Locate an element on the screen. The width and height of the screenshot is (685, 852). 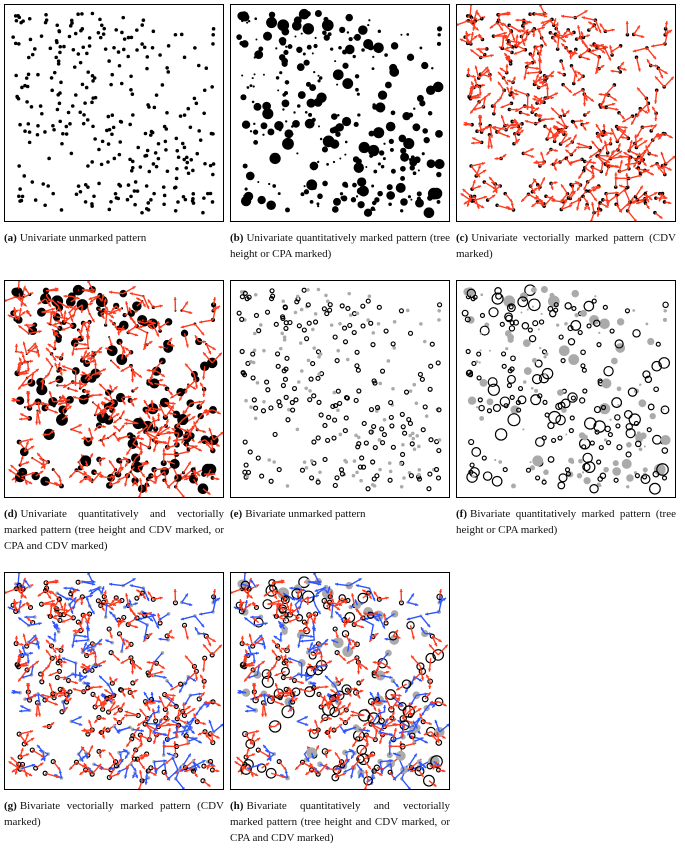
pattern-svg-b is located at coordinates (340, 113).